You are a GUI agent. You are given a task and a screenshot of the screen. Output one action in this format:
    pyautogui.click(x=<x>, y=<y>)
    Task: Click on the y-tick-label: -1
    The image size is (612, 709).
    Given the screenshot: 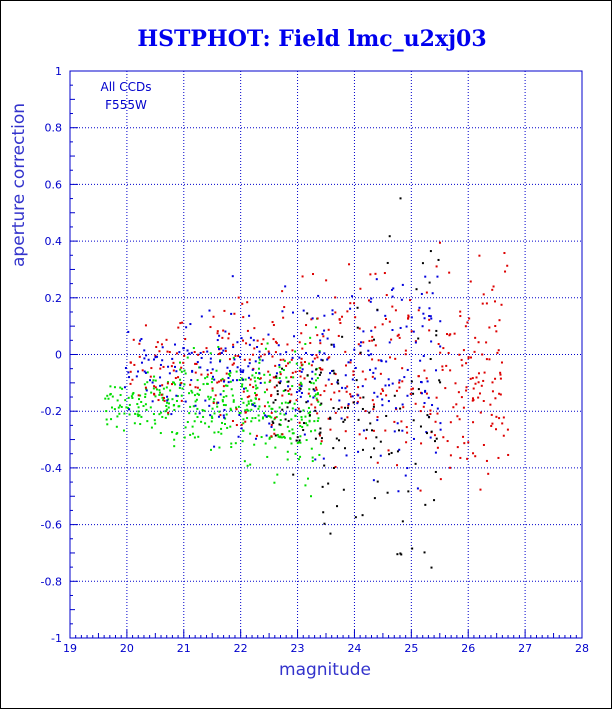 What is the action you would take?
    pyautogui.click(x=56, y=638)
    